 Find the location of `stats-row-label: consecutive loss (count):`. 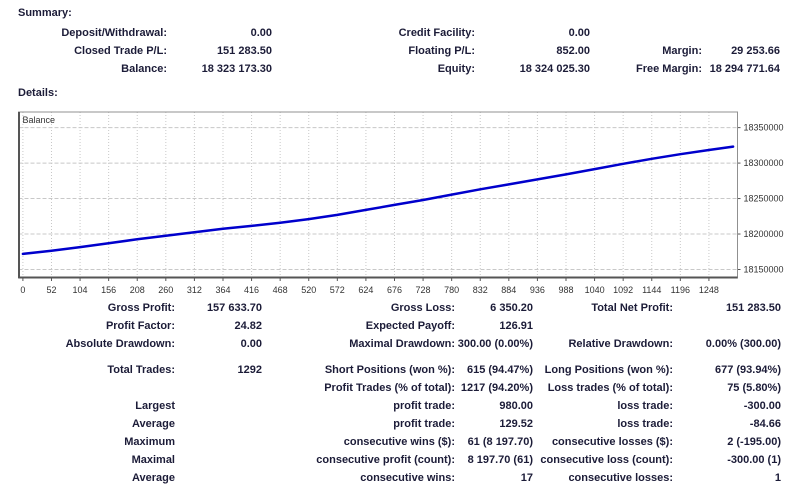

stats-row-label: consecutive loss (count): is located at coordinates (606, 460).